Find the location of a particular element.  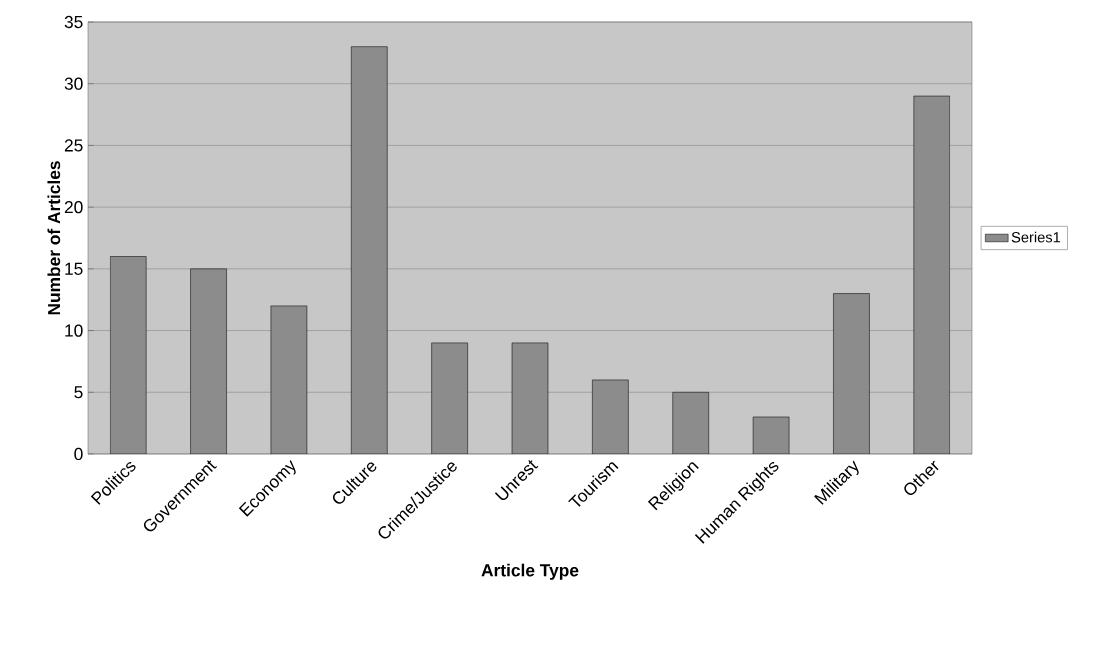

y-tick-label: 30 is located at coordinates (73, 83).